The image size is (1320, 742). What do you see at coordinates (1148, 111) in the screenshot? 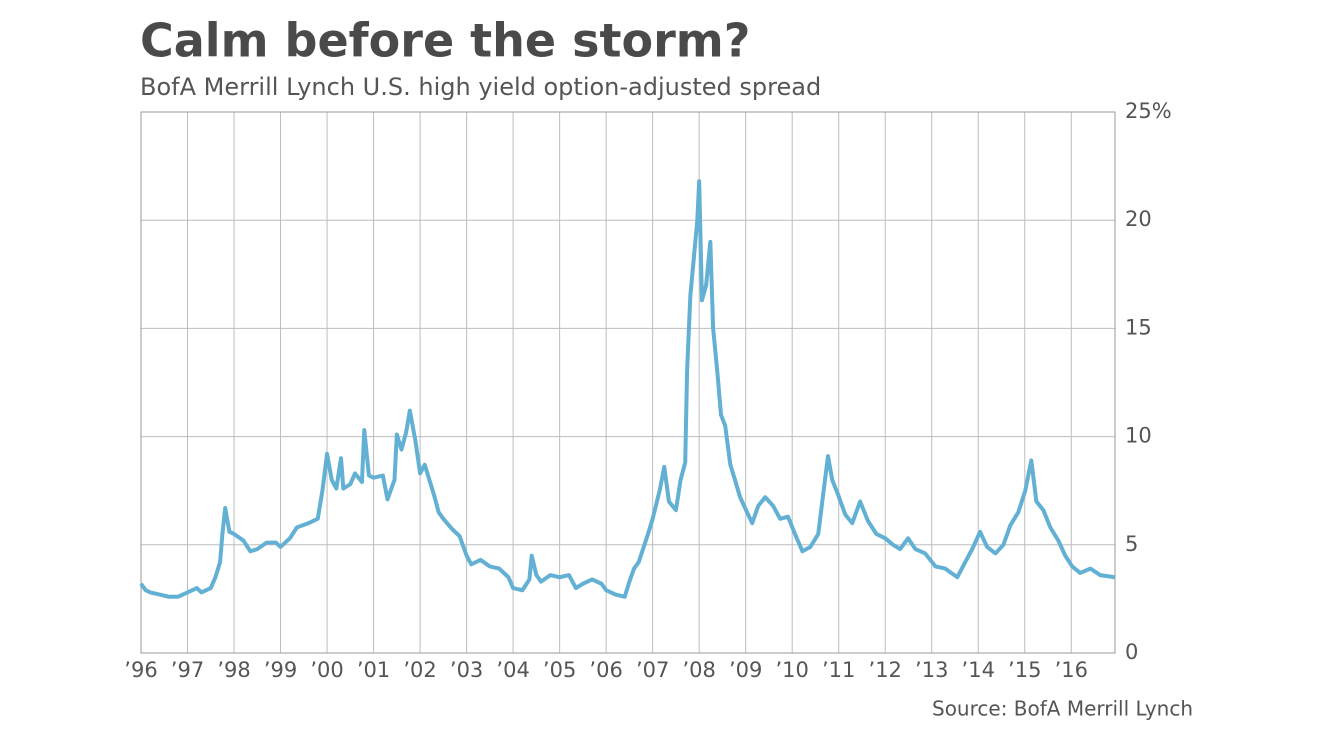
I see `y-tick-label: 25%` at bounding box center [1148, 111].